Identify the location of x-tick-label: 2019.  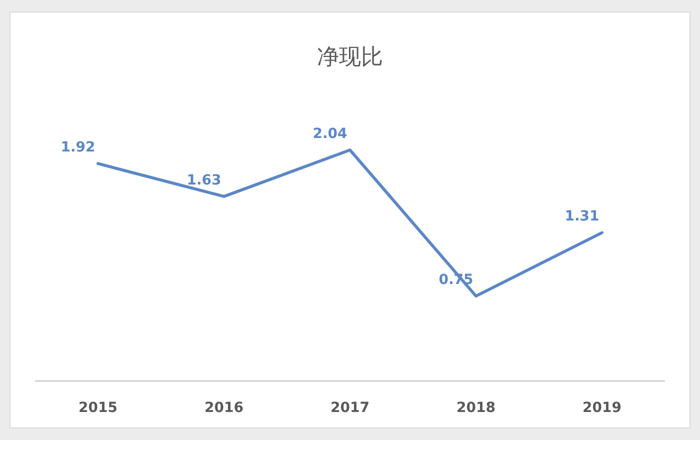
(602, 408).